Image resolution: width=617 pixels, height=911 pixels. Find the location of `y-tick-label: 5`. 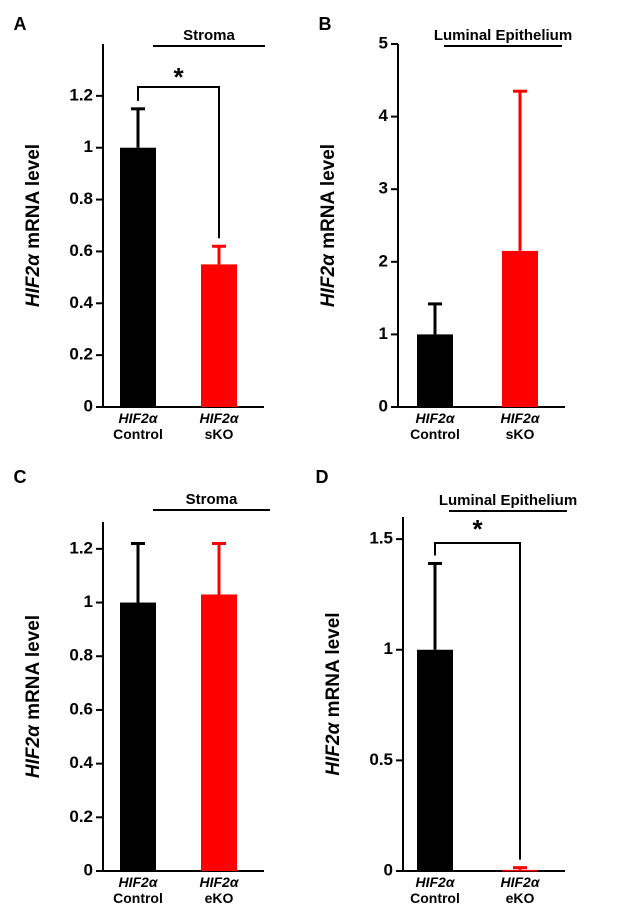

y-tick-label: 5 is located at coordinates (383, 42).